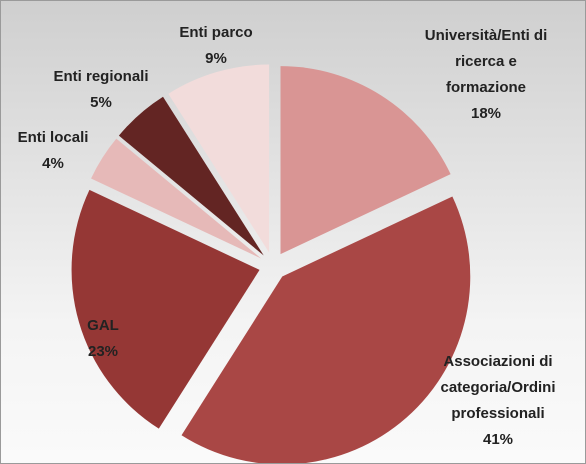  What do you see at coordinates (101, 90) in the screenshot?
I see `slice-label: Enti regionali 5%` at bounding box center [101, 90].